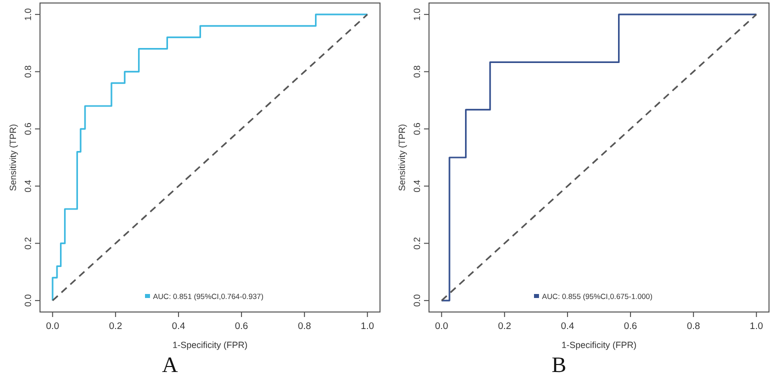 The width and height of the screenshot is (779, 378). Describe the element at coordinates (559, 364) in the screenshot. I see `text: B` at that location.